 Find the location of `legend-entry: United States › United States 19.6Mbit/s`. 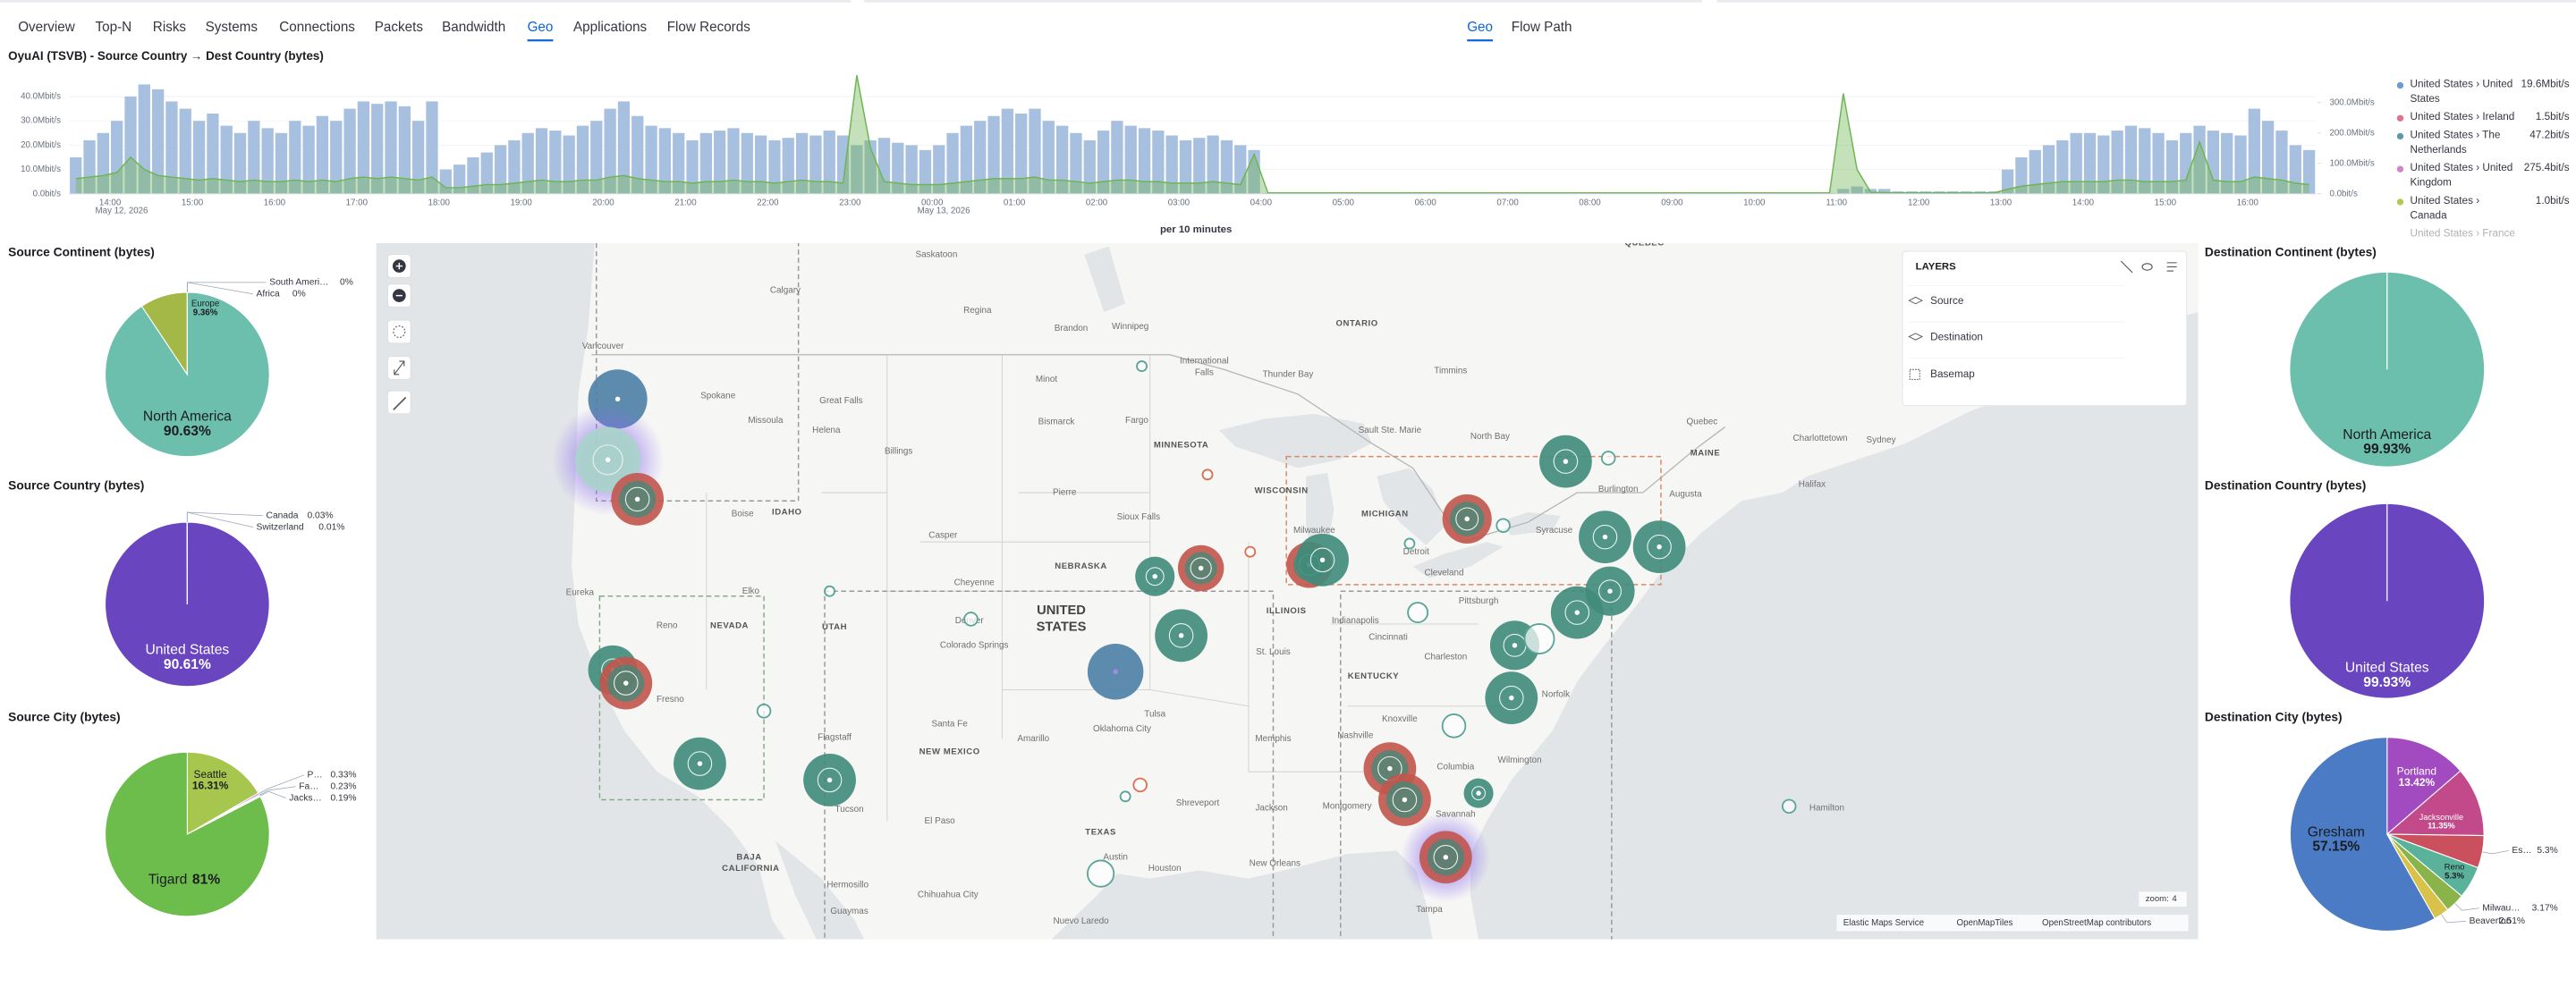

legend-entry: United States › United States 19.6Mbit/s is located at coordinates (2482, 91).